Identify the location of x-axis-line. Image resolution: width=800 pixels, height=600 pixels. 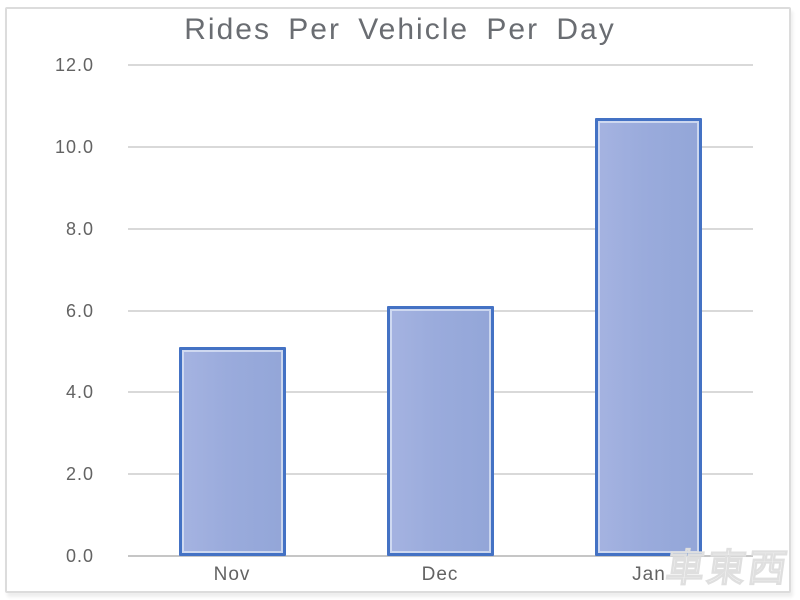
(440, 556).